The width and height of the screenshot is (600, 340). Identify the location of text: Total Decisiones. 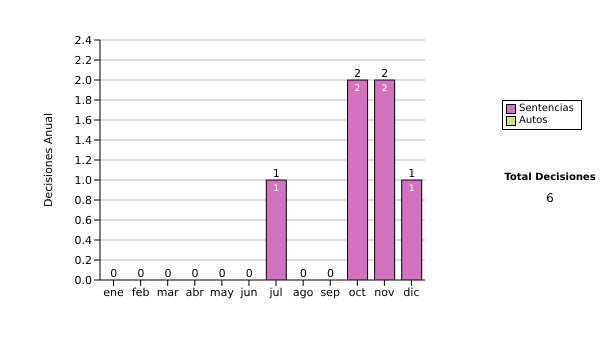
(550, 177).